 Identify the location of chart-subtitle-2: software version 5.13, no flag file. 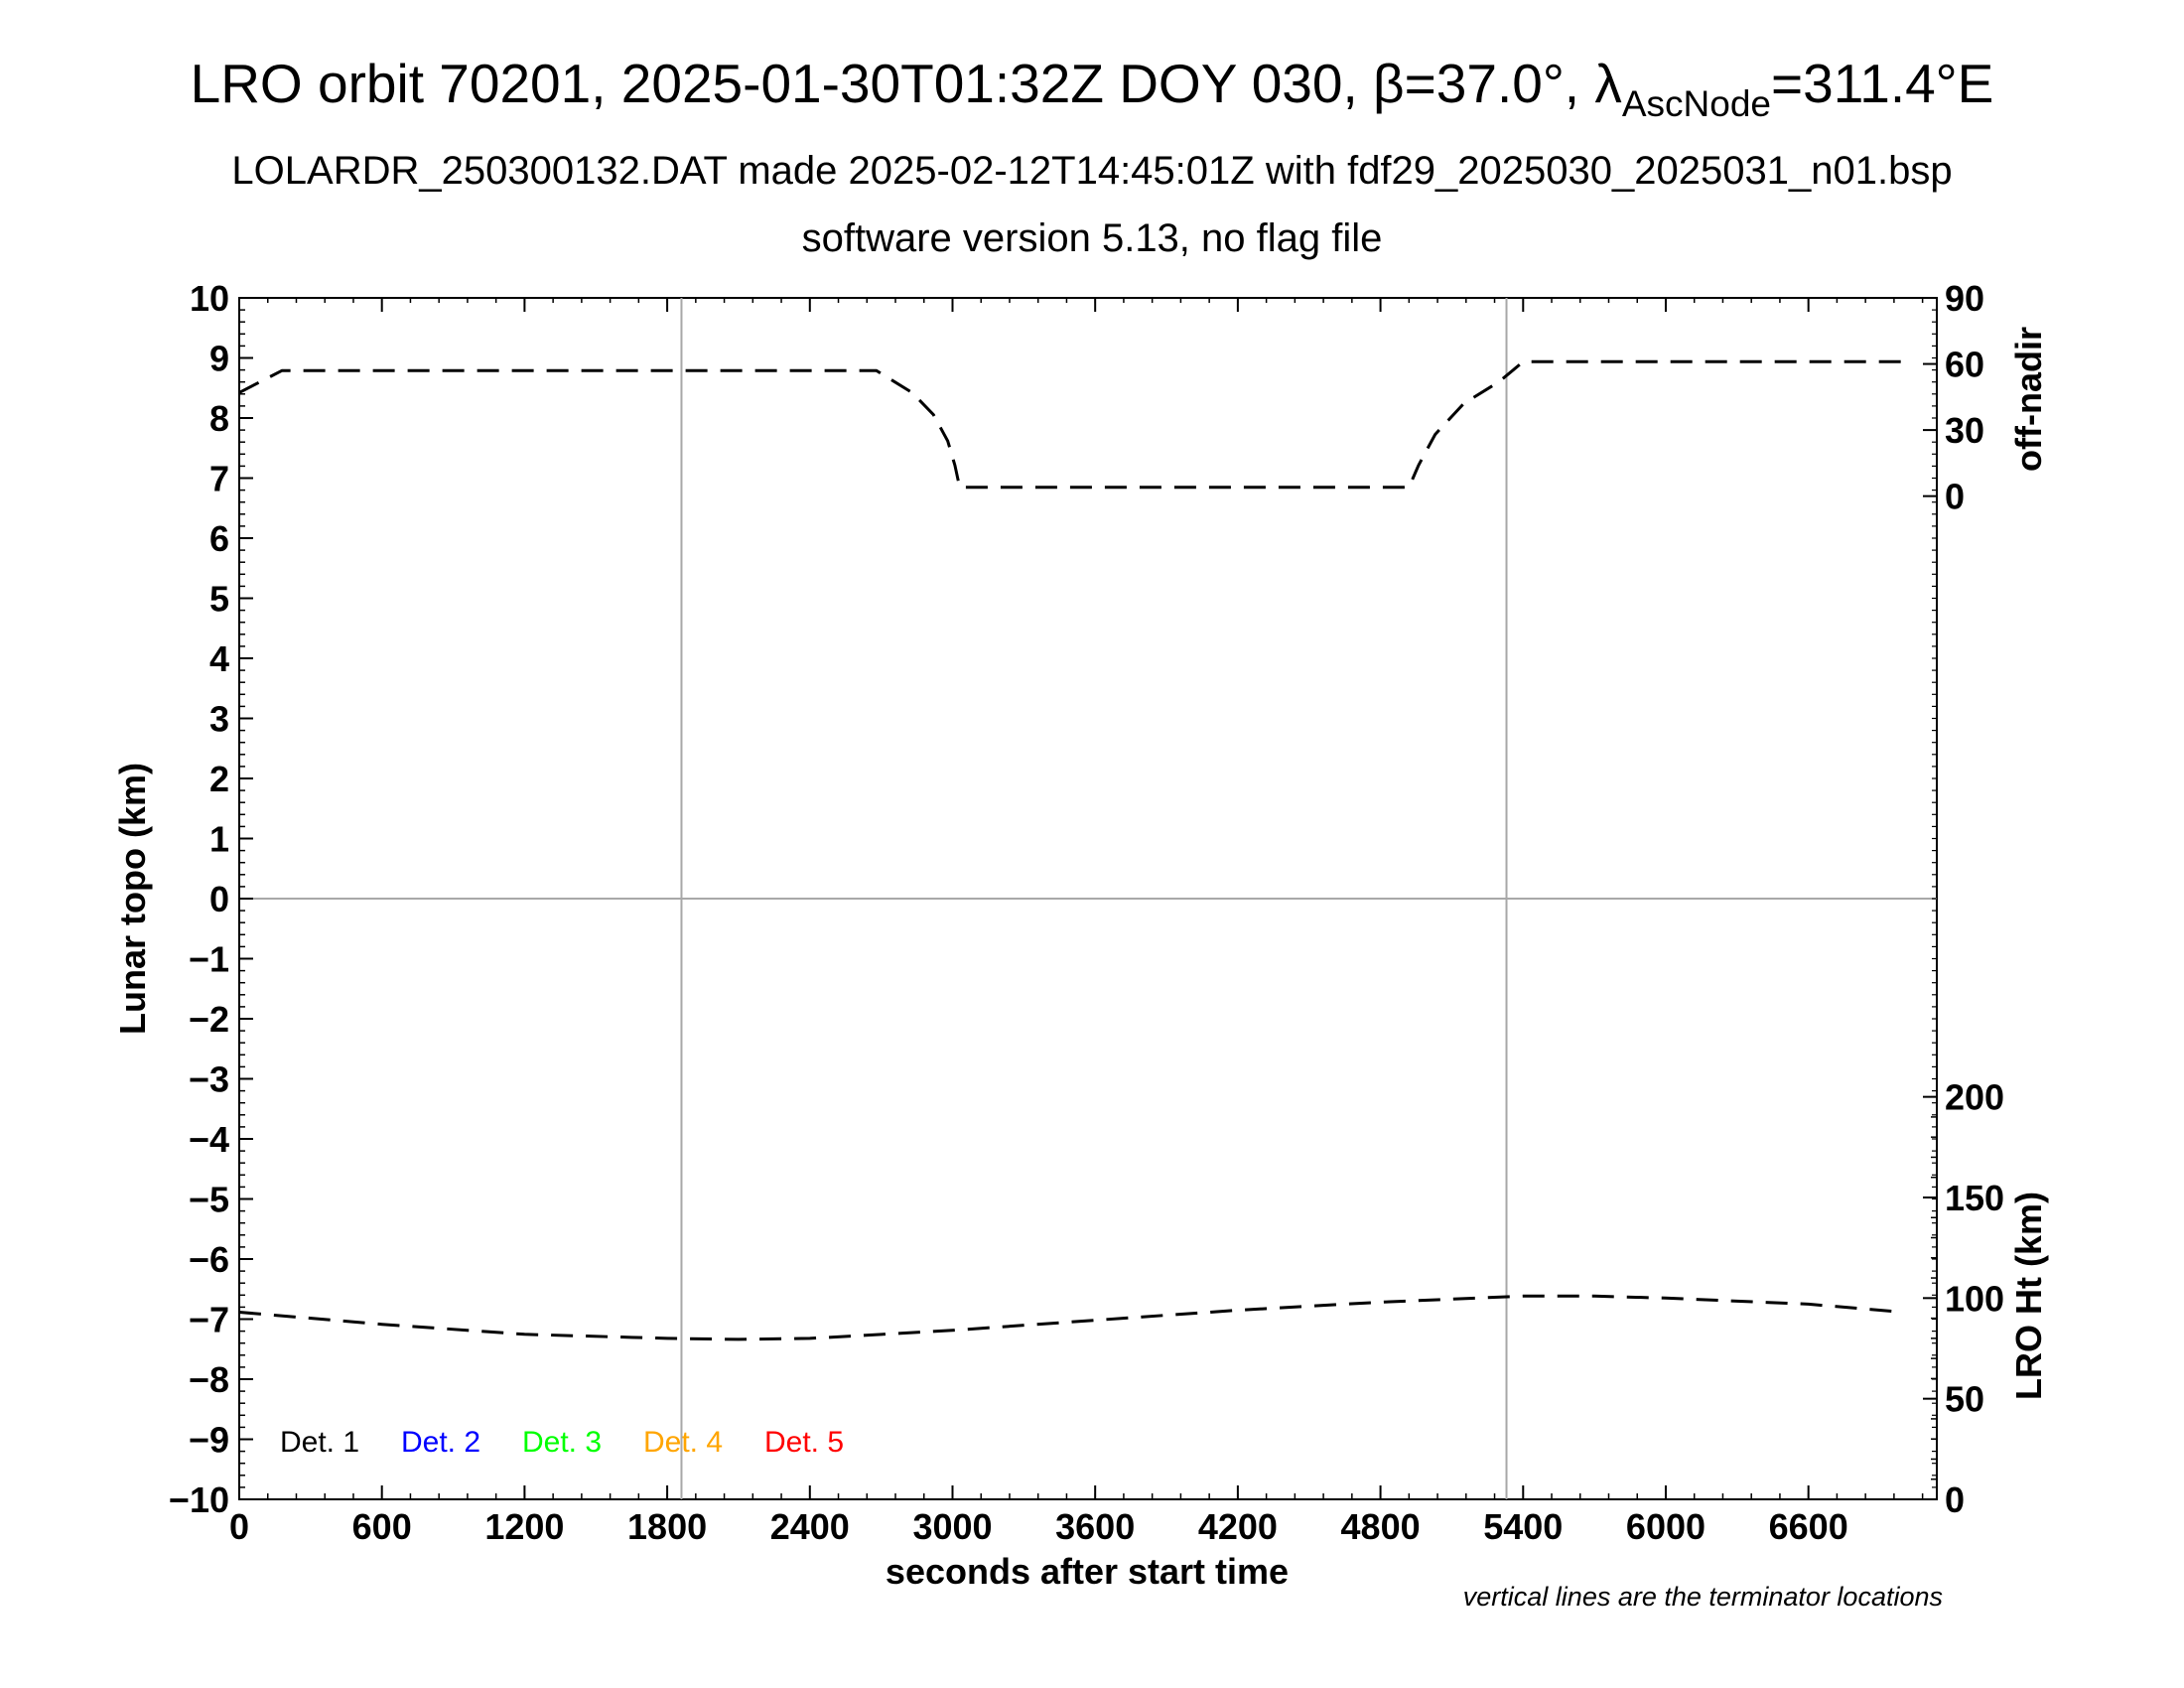
(1092, 238).